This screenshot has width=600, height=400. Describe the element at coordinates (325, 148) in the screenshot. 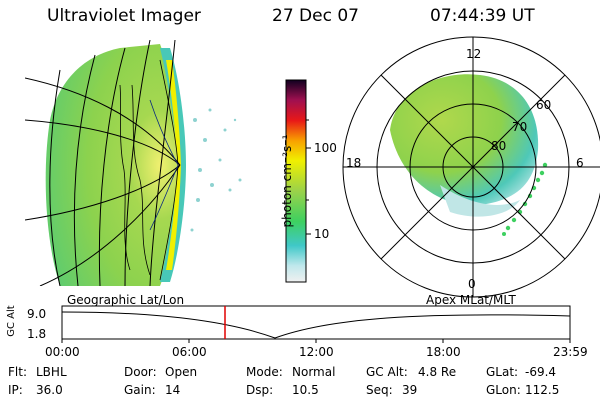

I see `colorbar-tick-100: 100` at that location.